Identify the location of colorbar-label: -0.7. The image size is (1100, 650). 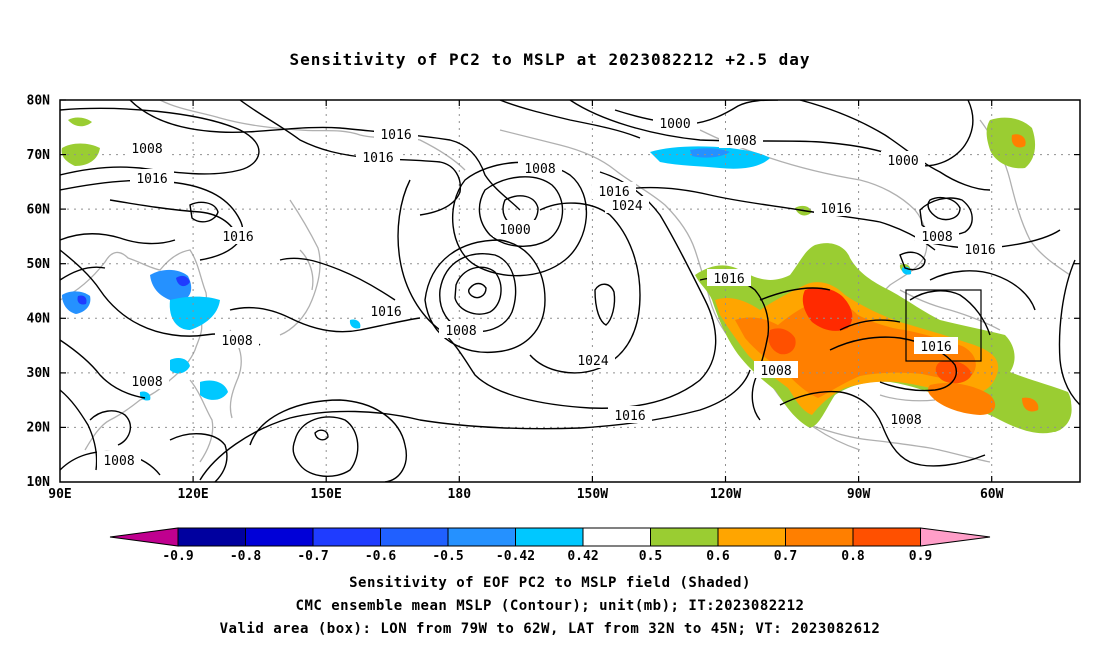
(312, 556).